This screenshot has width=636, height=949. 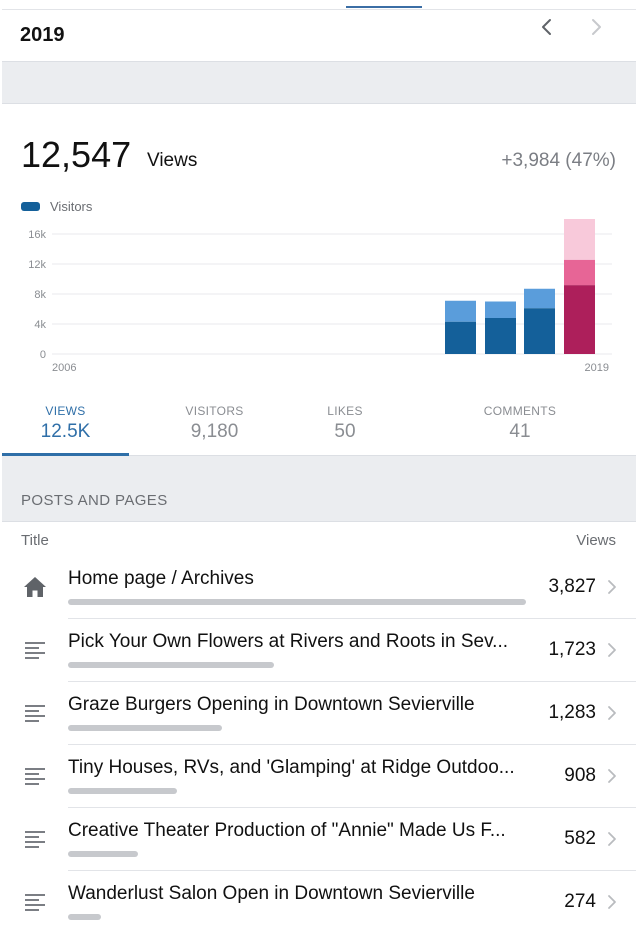 I want to click on home-icon, so click(x=35, y=587).